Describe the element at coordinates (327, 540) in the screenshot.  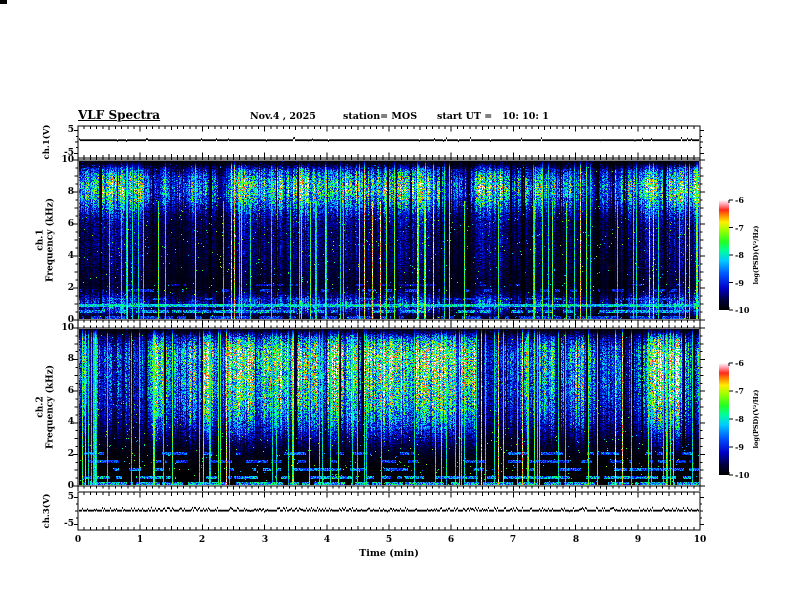
I see `time-xtick-label: 4` at that location.